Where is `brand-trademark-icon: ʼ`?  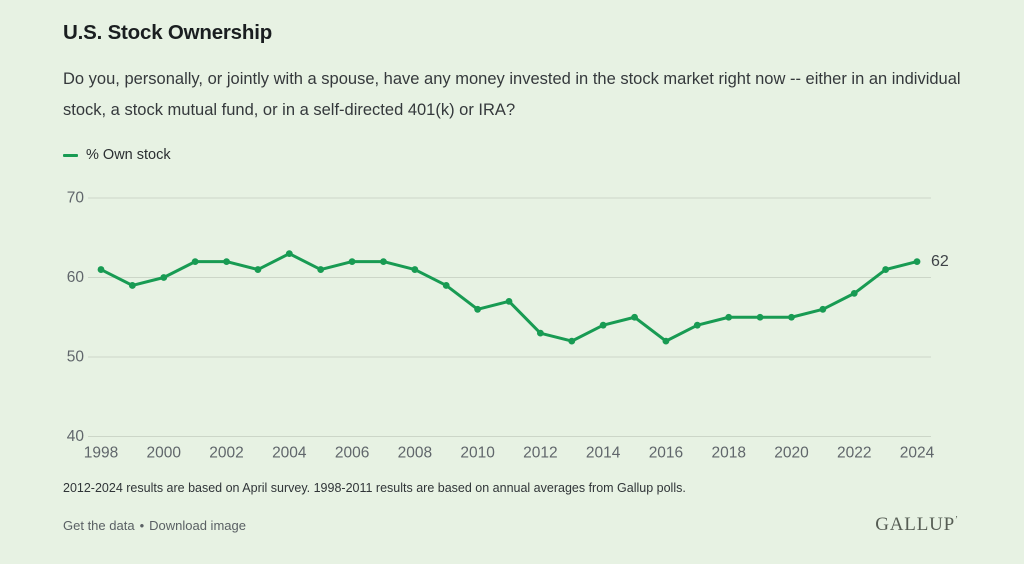
brand-trademark-icon: ʼ is located at coordinates (956, 519).